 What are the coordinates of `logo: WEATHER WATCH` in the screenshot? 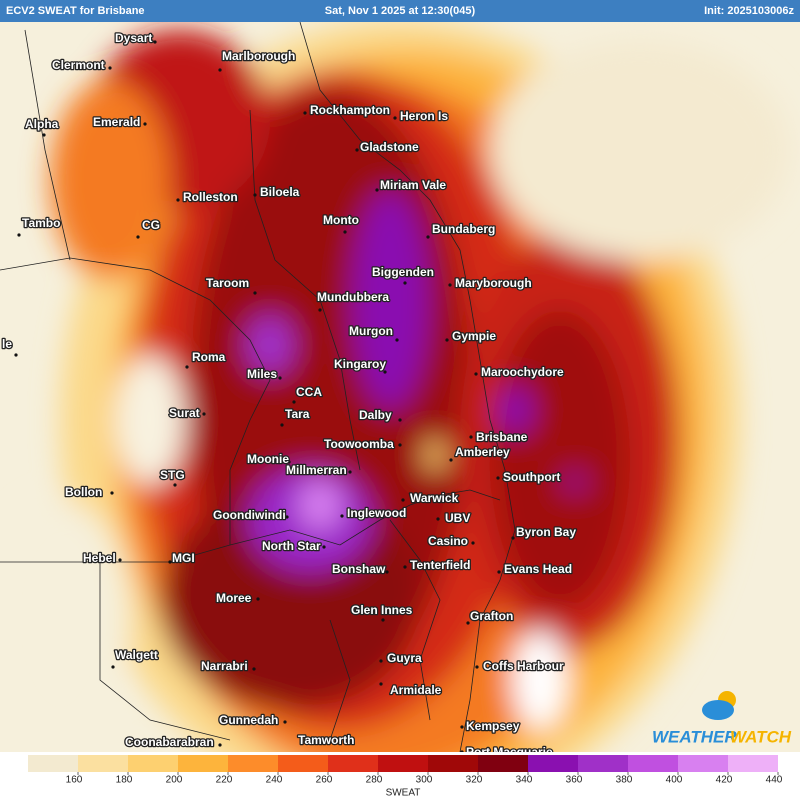 It's located at (722, 718).